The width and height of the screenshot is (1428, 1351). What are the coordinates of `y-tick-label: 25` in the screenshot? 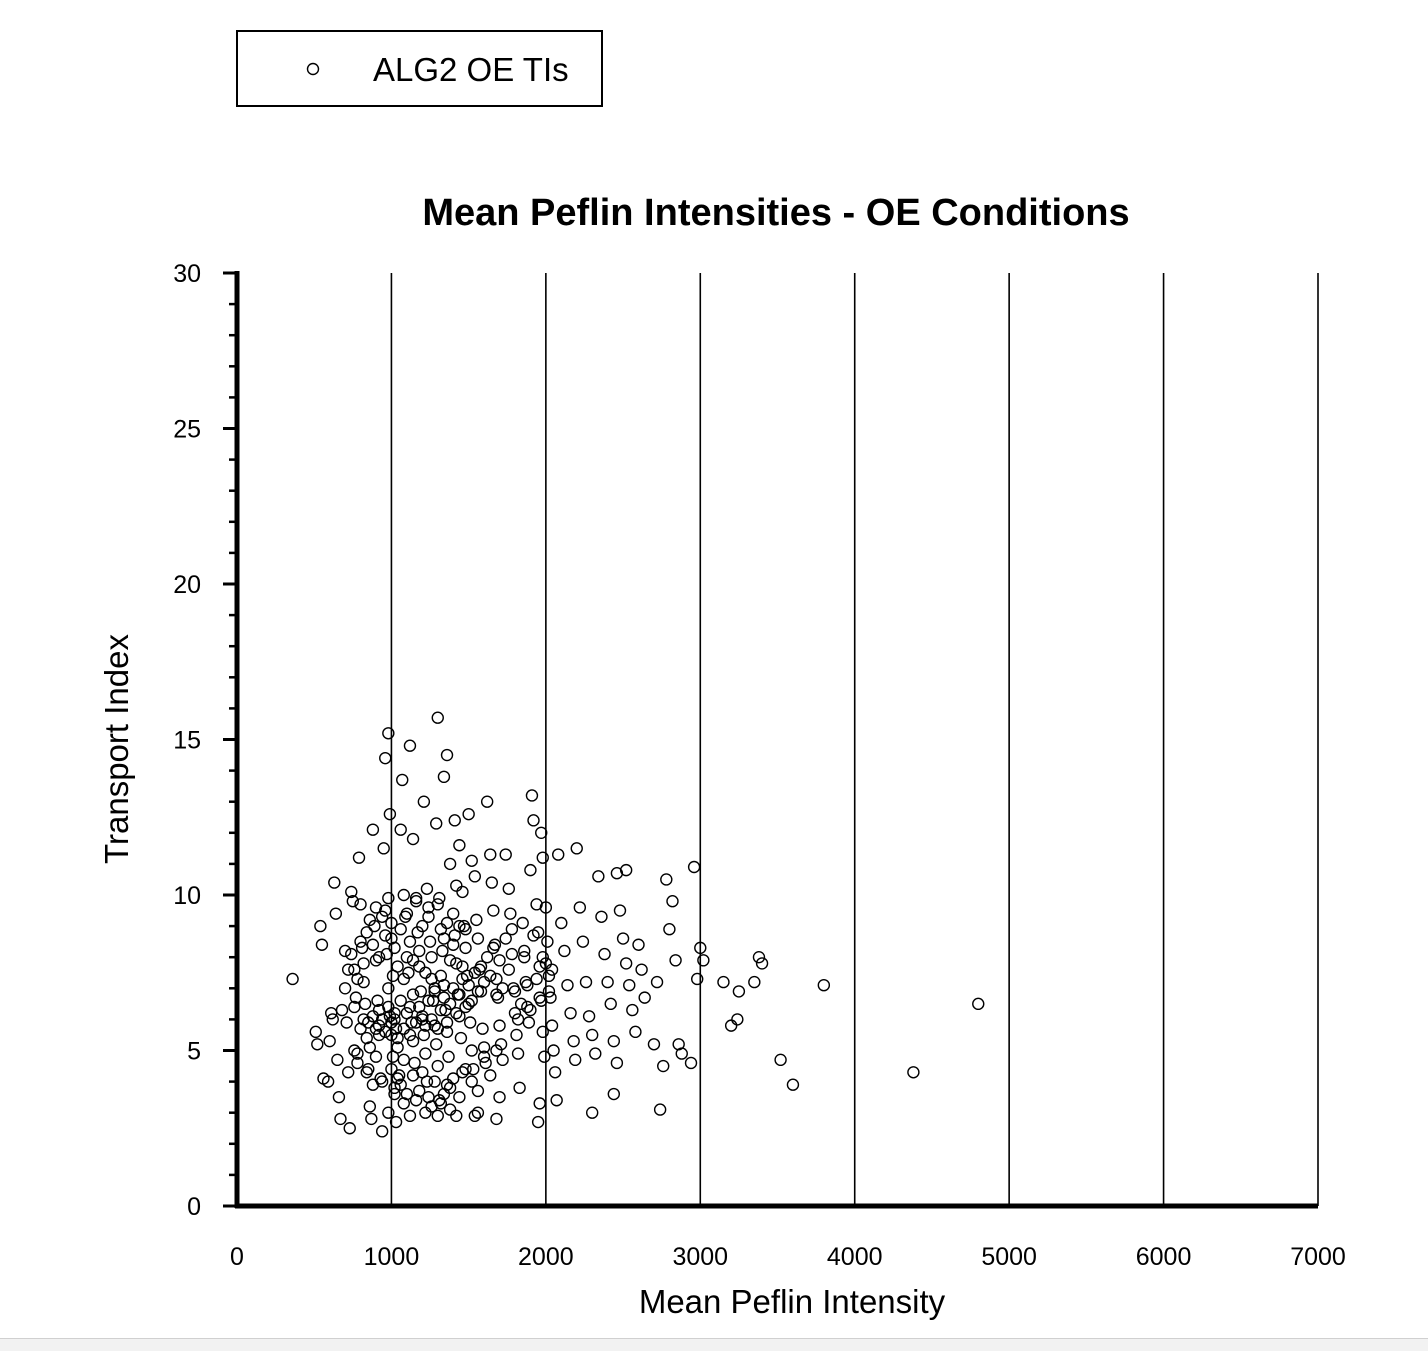 It's located at (187, 430).